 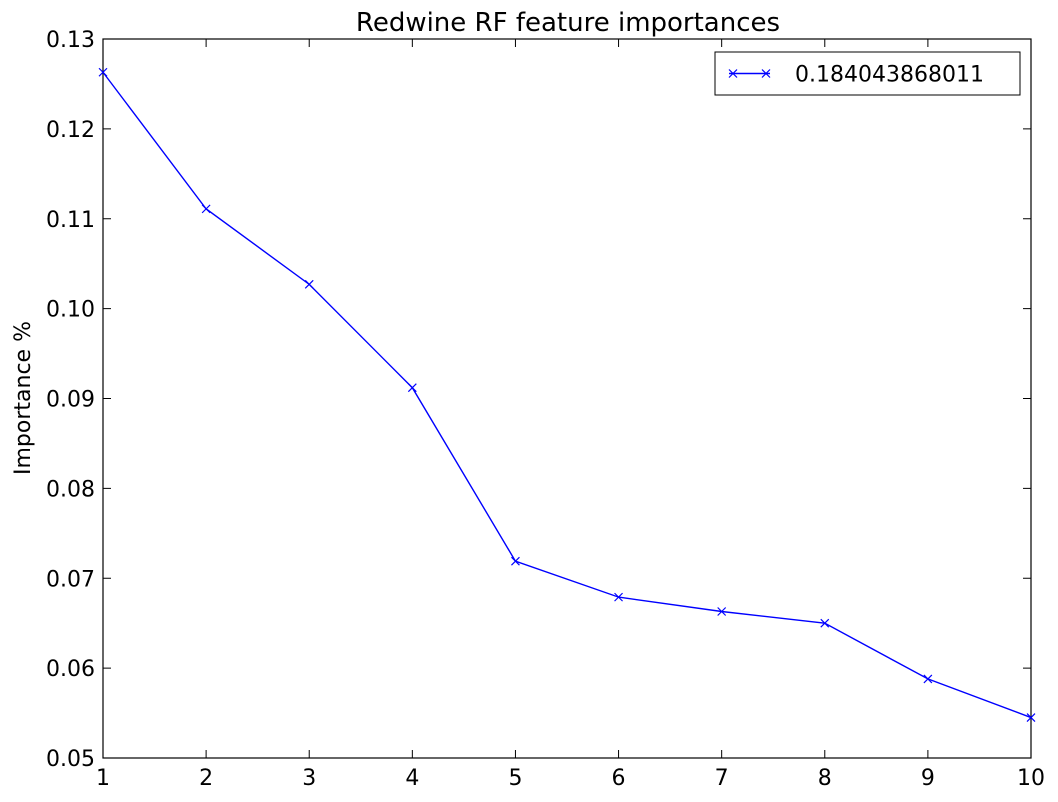 I want to click on y-tick-label: 0.13, so click(x=70, y=40).